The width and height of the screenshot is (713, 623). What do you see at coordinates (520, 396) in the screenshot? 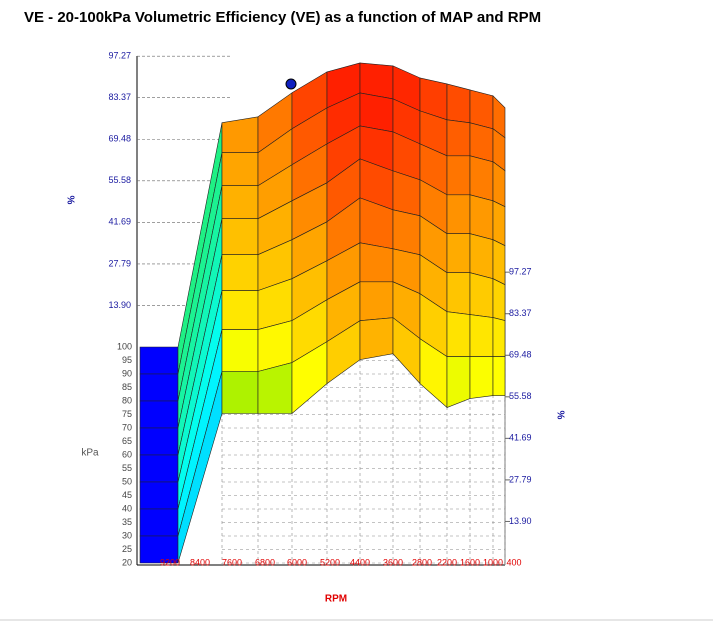
I see `z2-tick-label: 55.58` at bounding box center [520, 396].